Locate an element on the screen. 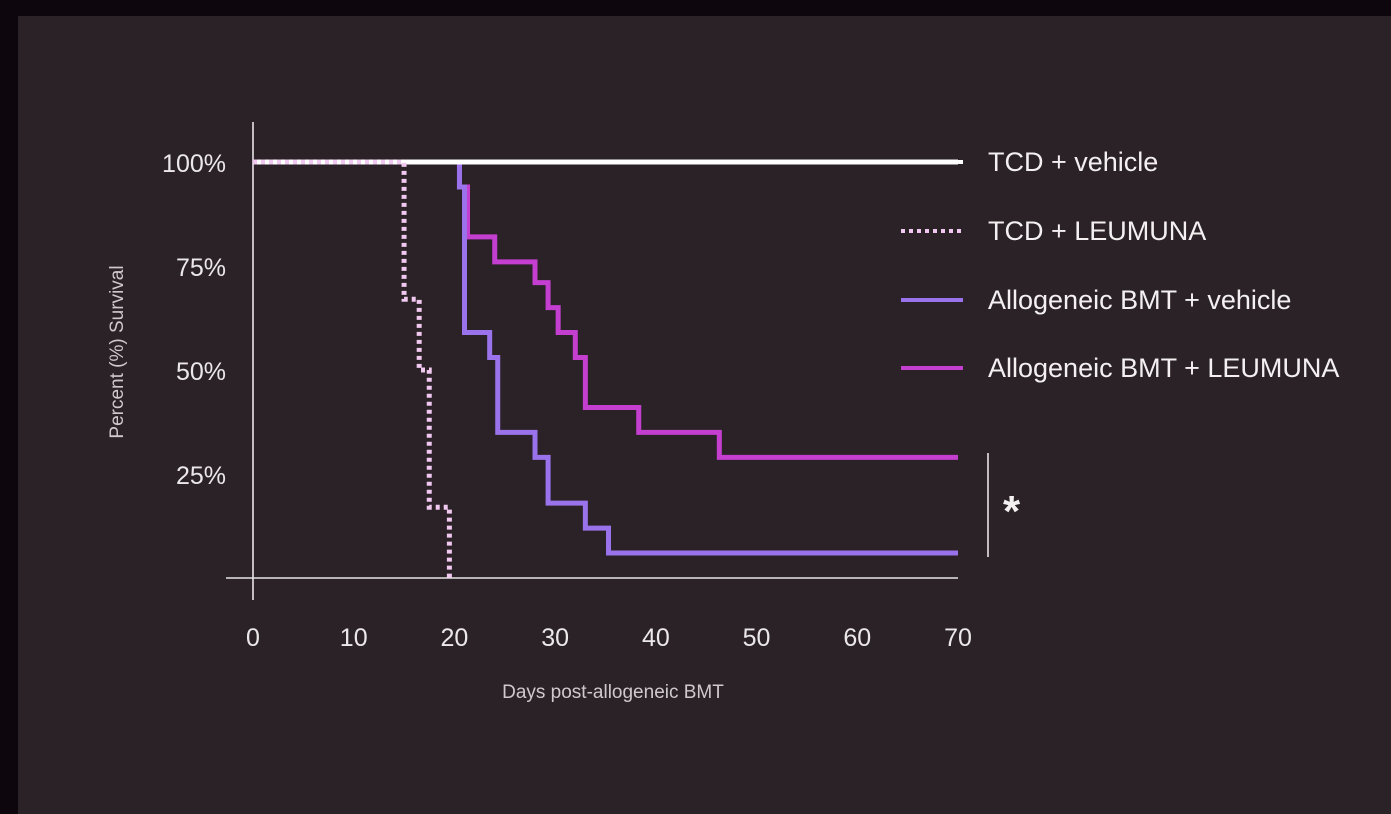 Image resolution: width=1391 pixels, height=814 pixels. y-axis-label: Percent (%) Survival is located at coordinates (117, 351).